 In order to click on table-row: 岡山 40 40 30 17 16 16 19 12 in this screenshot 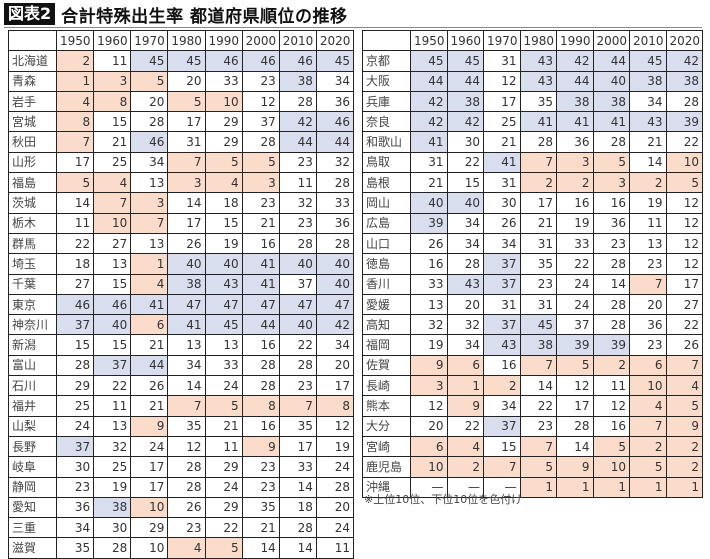, I will do `click(532, 203)`.